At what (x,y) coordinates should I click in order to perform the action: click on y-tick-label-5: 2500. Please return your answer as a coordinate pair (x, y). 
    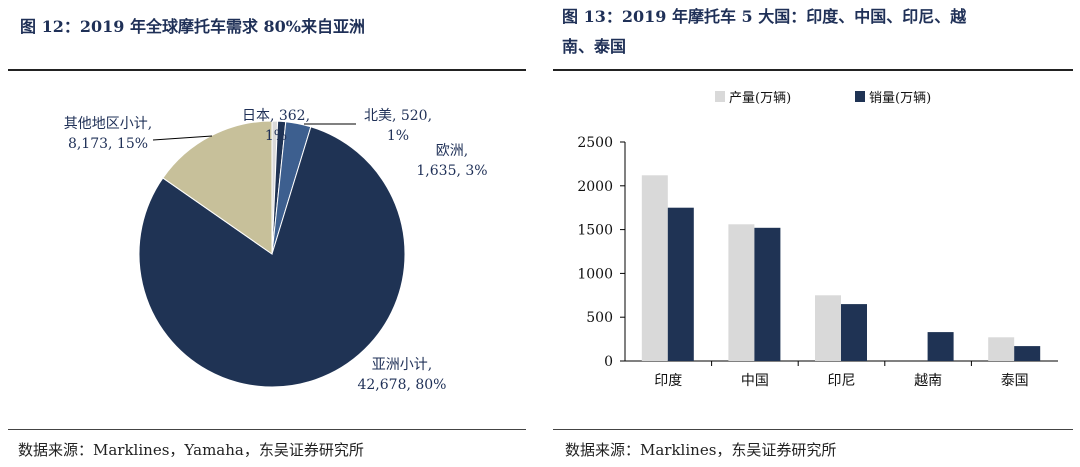
    Looking at the image, I should click on (595, 143).